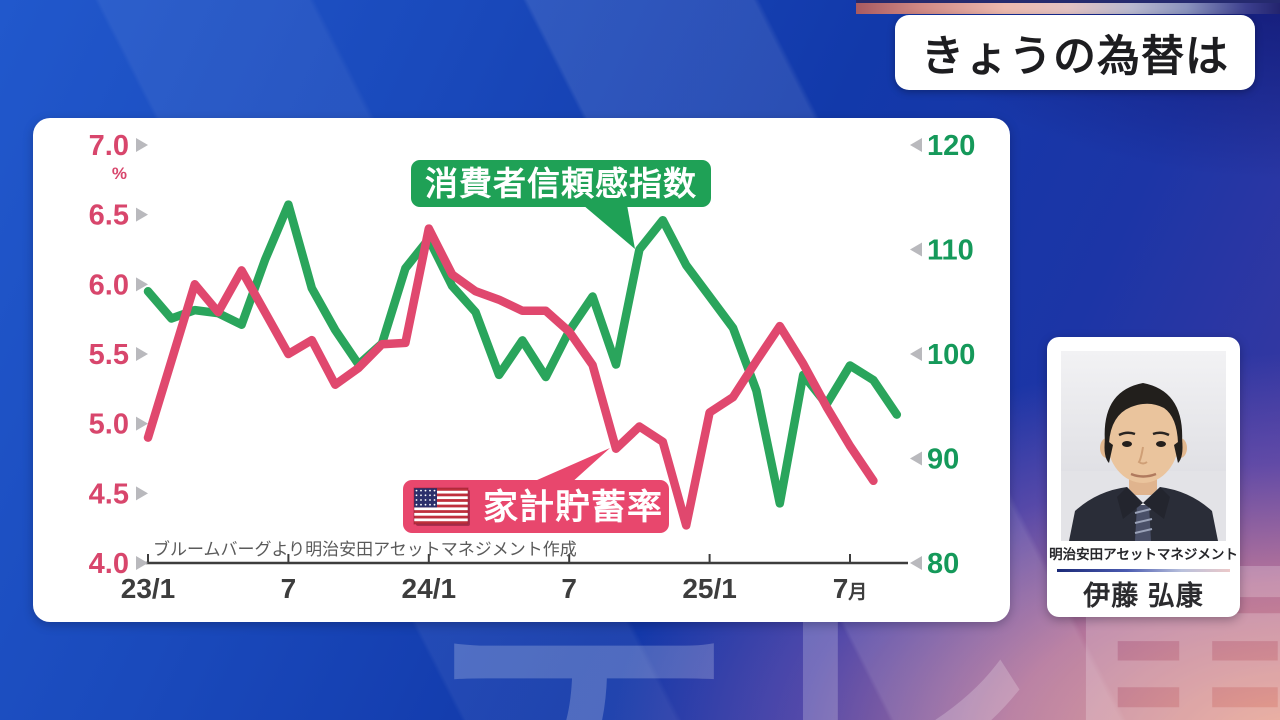 This screenshot has width=1280, height=720. What do you see at coordinates (1178, 451) in the screenshot?
I see `hair-side-right` at bounding box center [1178, 451].